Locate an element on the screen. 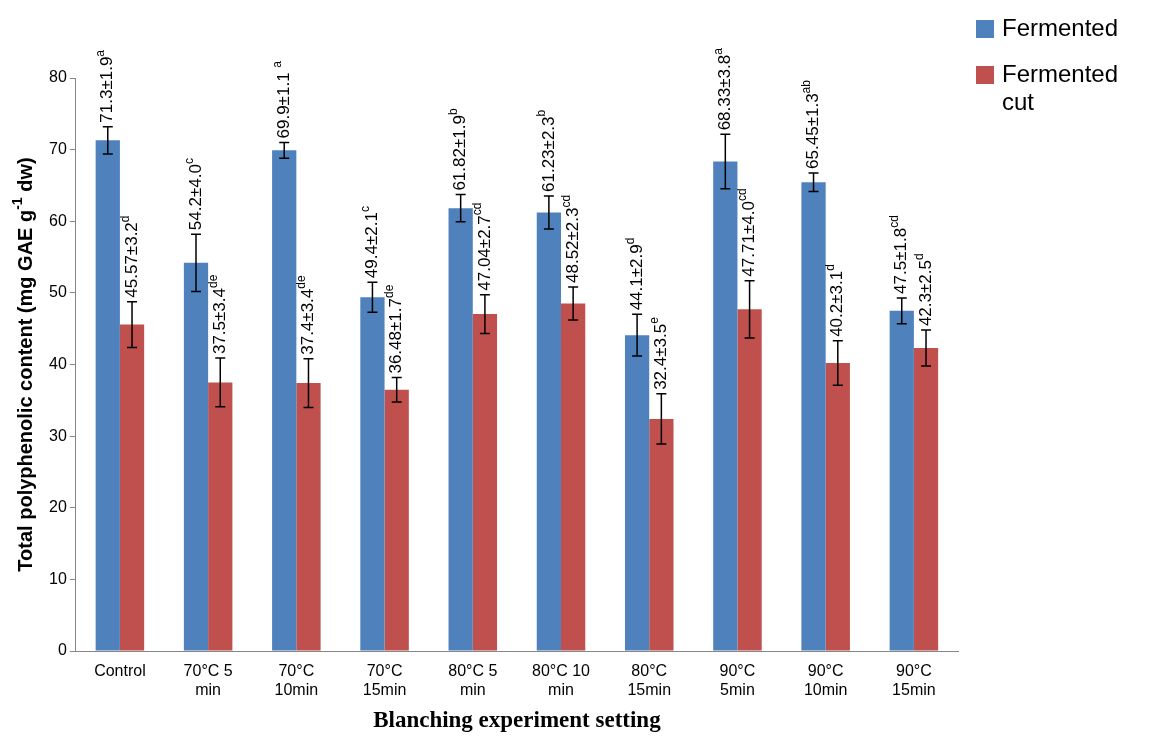  data-label: 61.82±1.9b is located at coordinates (458, 149).